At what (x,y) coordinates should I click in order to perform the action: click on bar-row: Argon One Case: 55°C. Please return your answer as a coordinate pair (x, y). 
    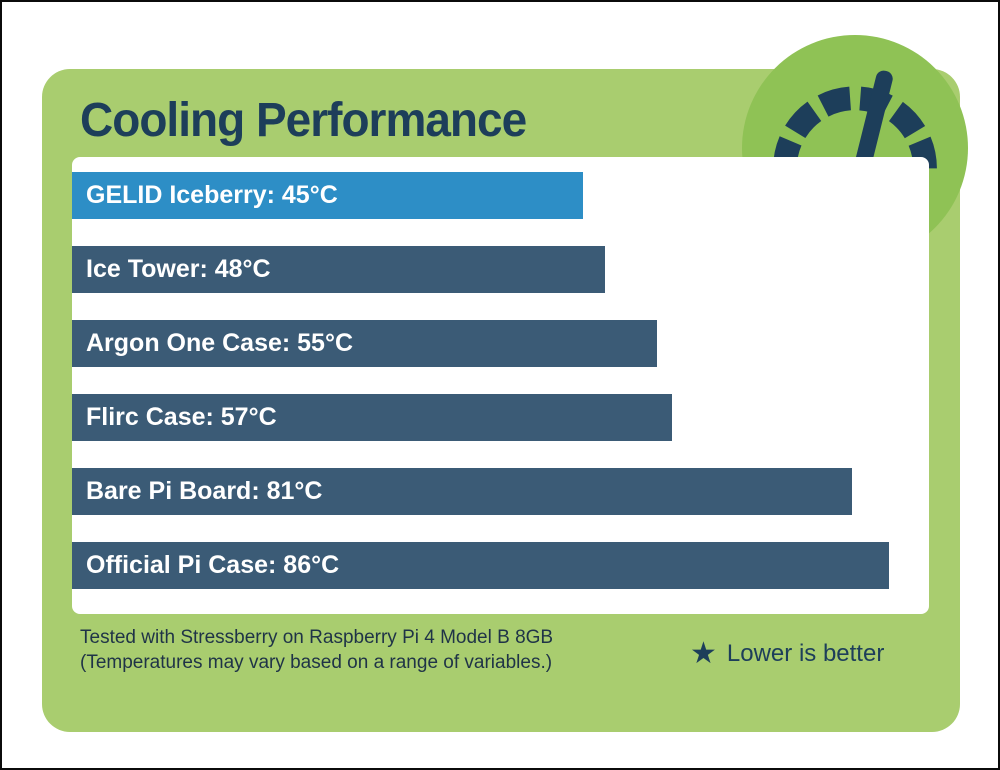
    Looking at the image, I should click on (500, 343).